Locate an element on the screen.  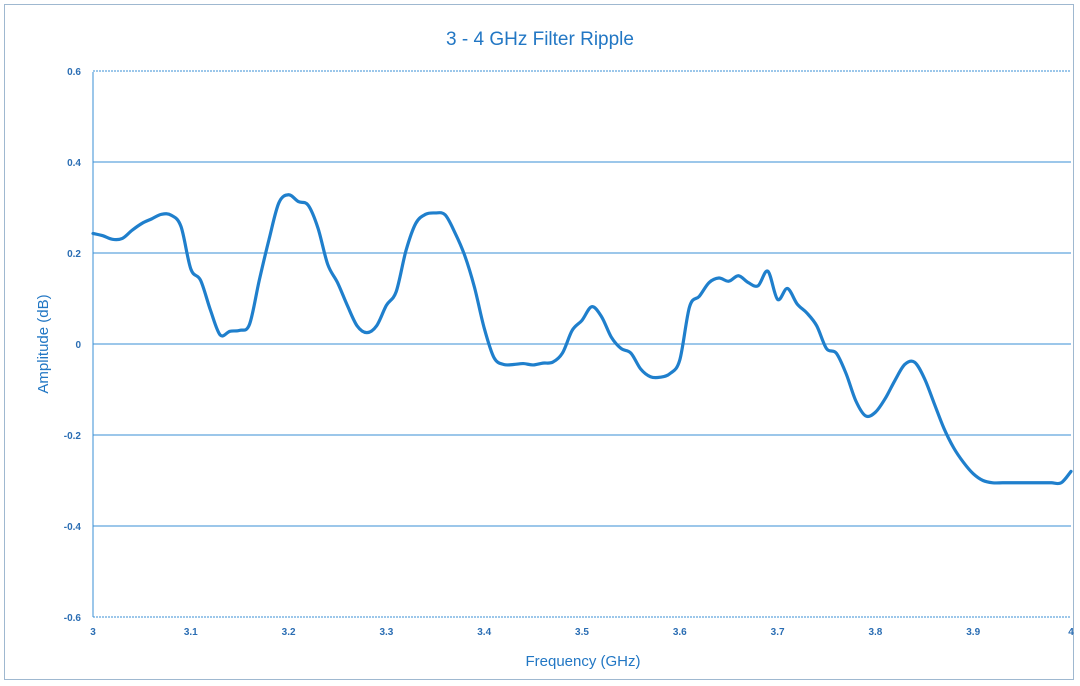
x-tick-labels: 3 3.1 3.2 3.3 3.4 3.5 3.6 3.7 3.8 3.9 4 is located at coordinates (582, 632).